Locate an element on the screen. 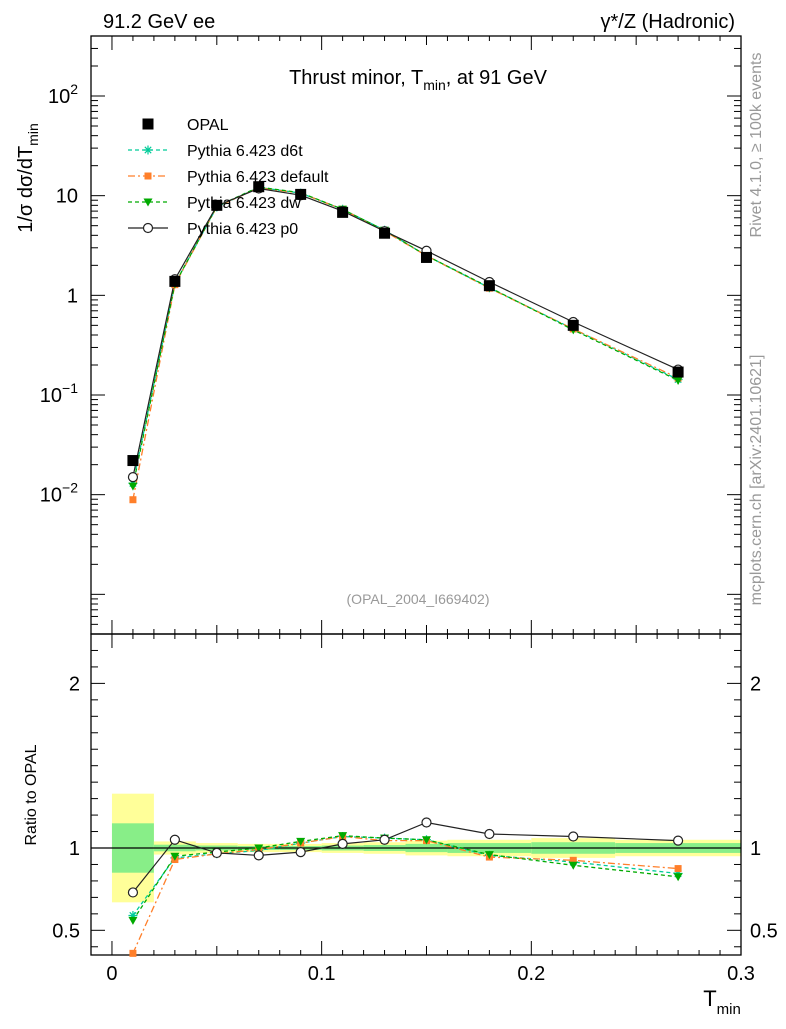 The image size is (786, 1029). y-tick-label-4: 10² is located at coordinates (63, 94).